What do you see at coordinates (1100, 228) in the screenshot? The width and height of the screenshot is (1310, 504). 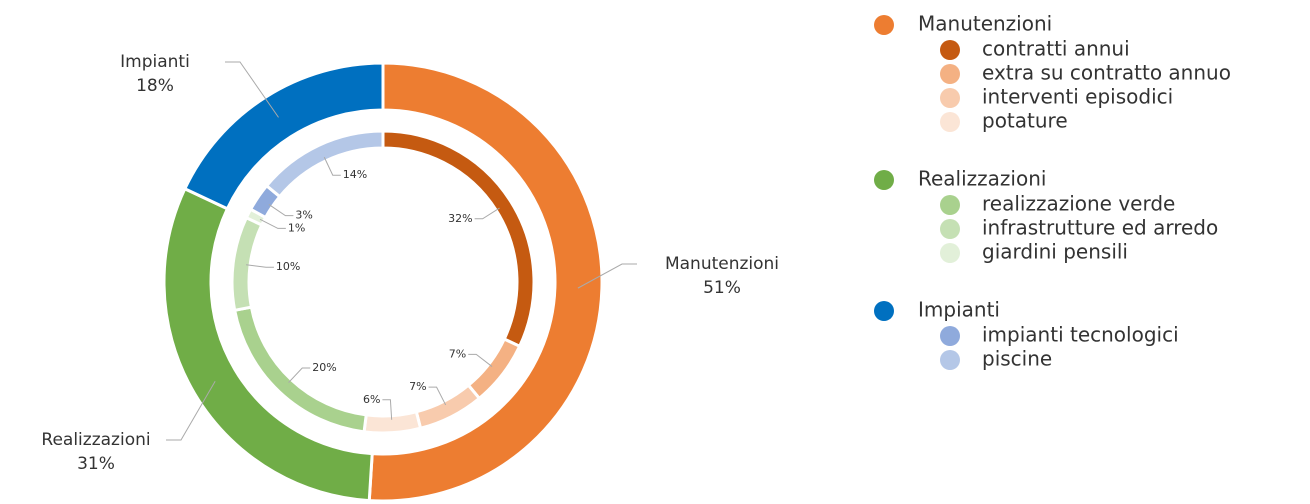 I see `legend-label: infrastrutture ed arredo` at bounding box center [1100, 228].